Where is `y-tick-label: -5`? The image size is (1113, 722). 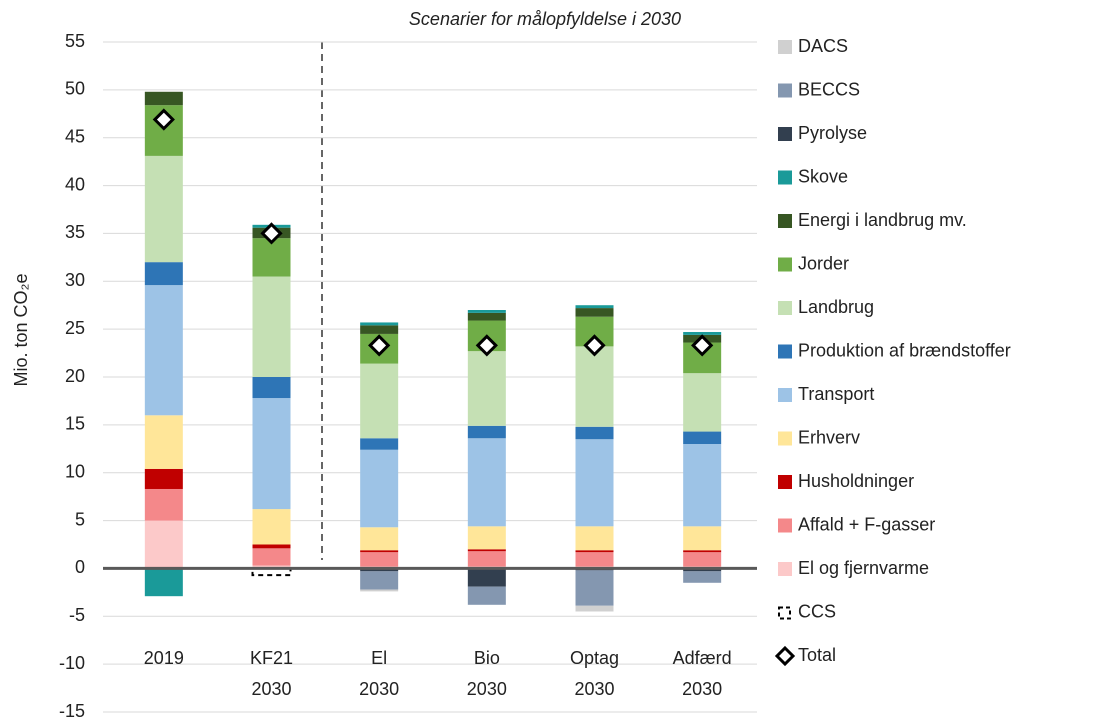
y-tick-label: -5 is located at coordinates (77, 615).